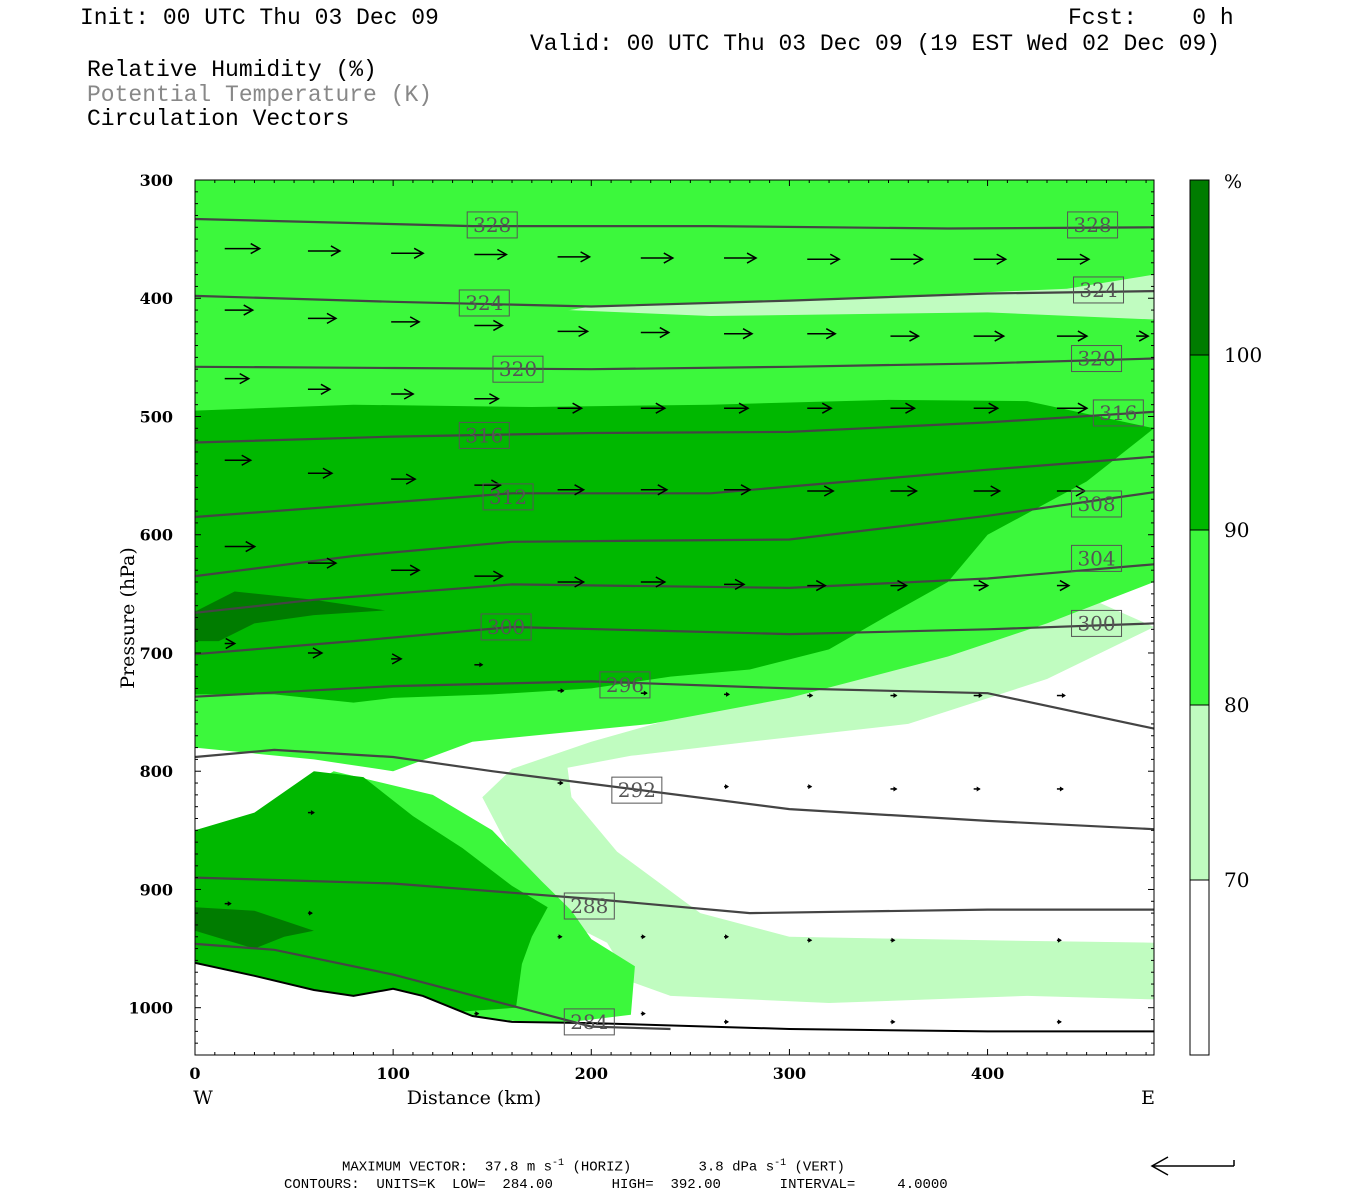 This screenshot has width=1350, height=1200. I want to click on theta-label-320: 320, so click(1097, 359).